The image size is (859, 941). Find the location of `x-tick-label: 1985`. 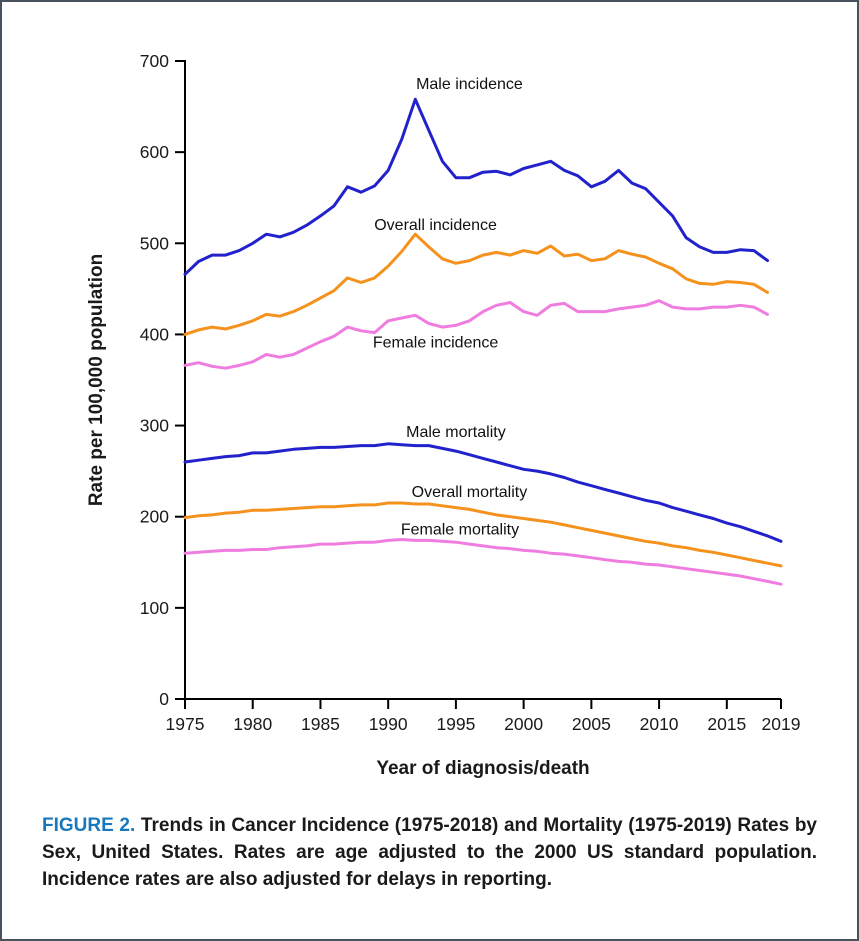

x-tick-label: 1985 is located at coordinates (320, 724).